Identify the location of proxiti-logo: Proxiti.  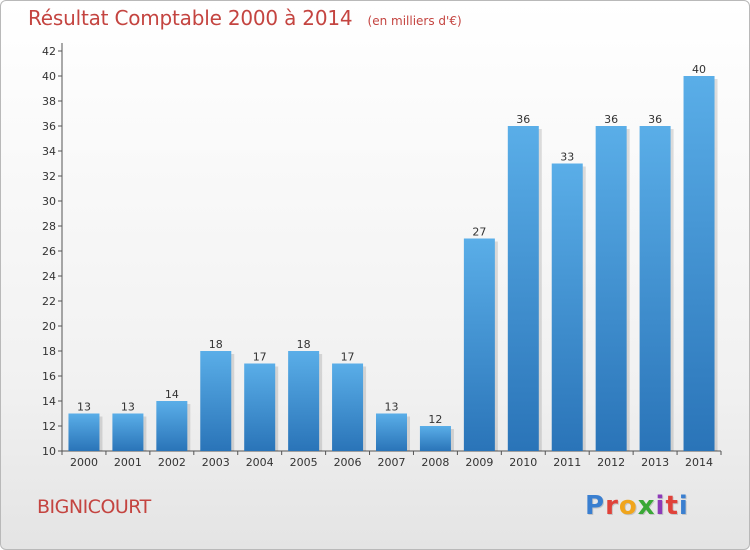
(637, 506).